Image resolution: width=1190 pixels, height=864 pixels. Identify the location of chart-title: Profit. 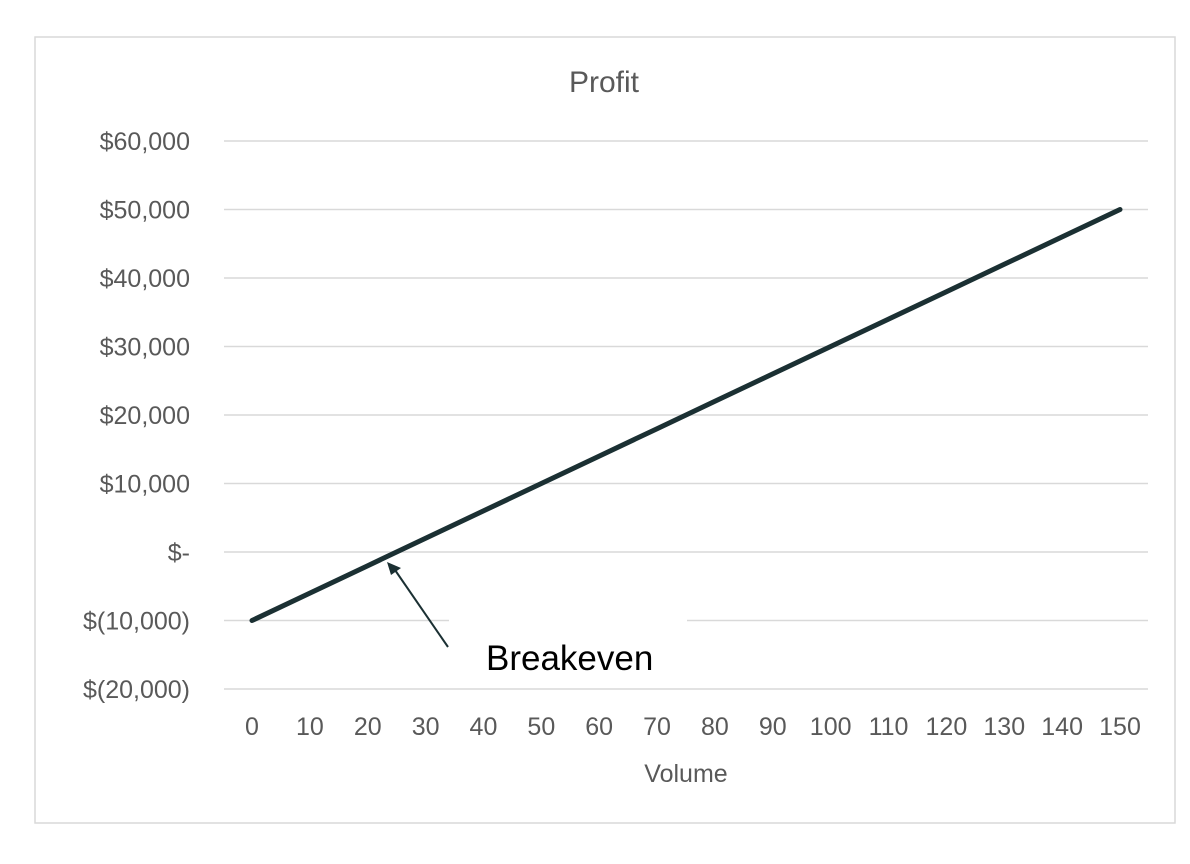
(604, 82).